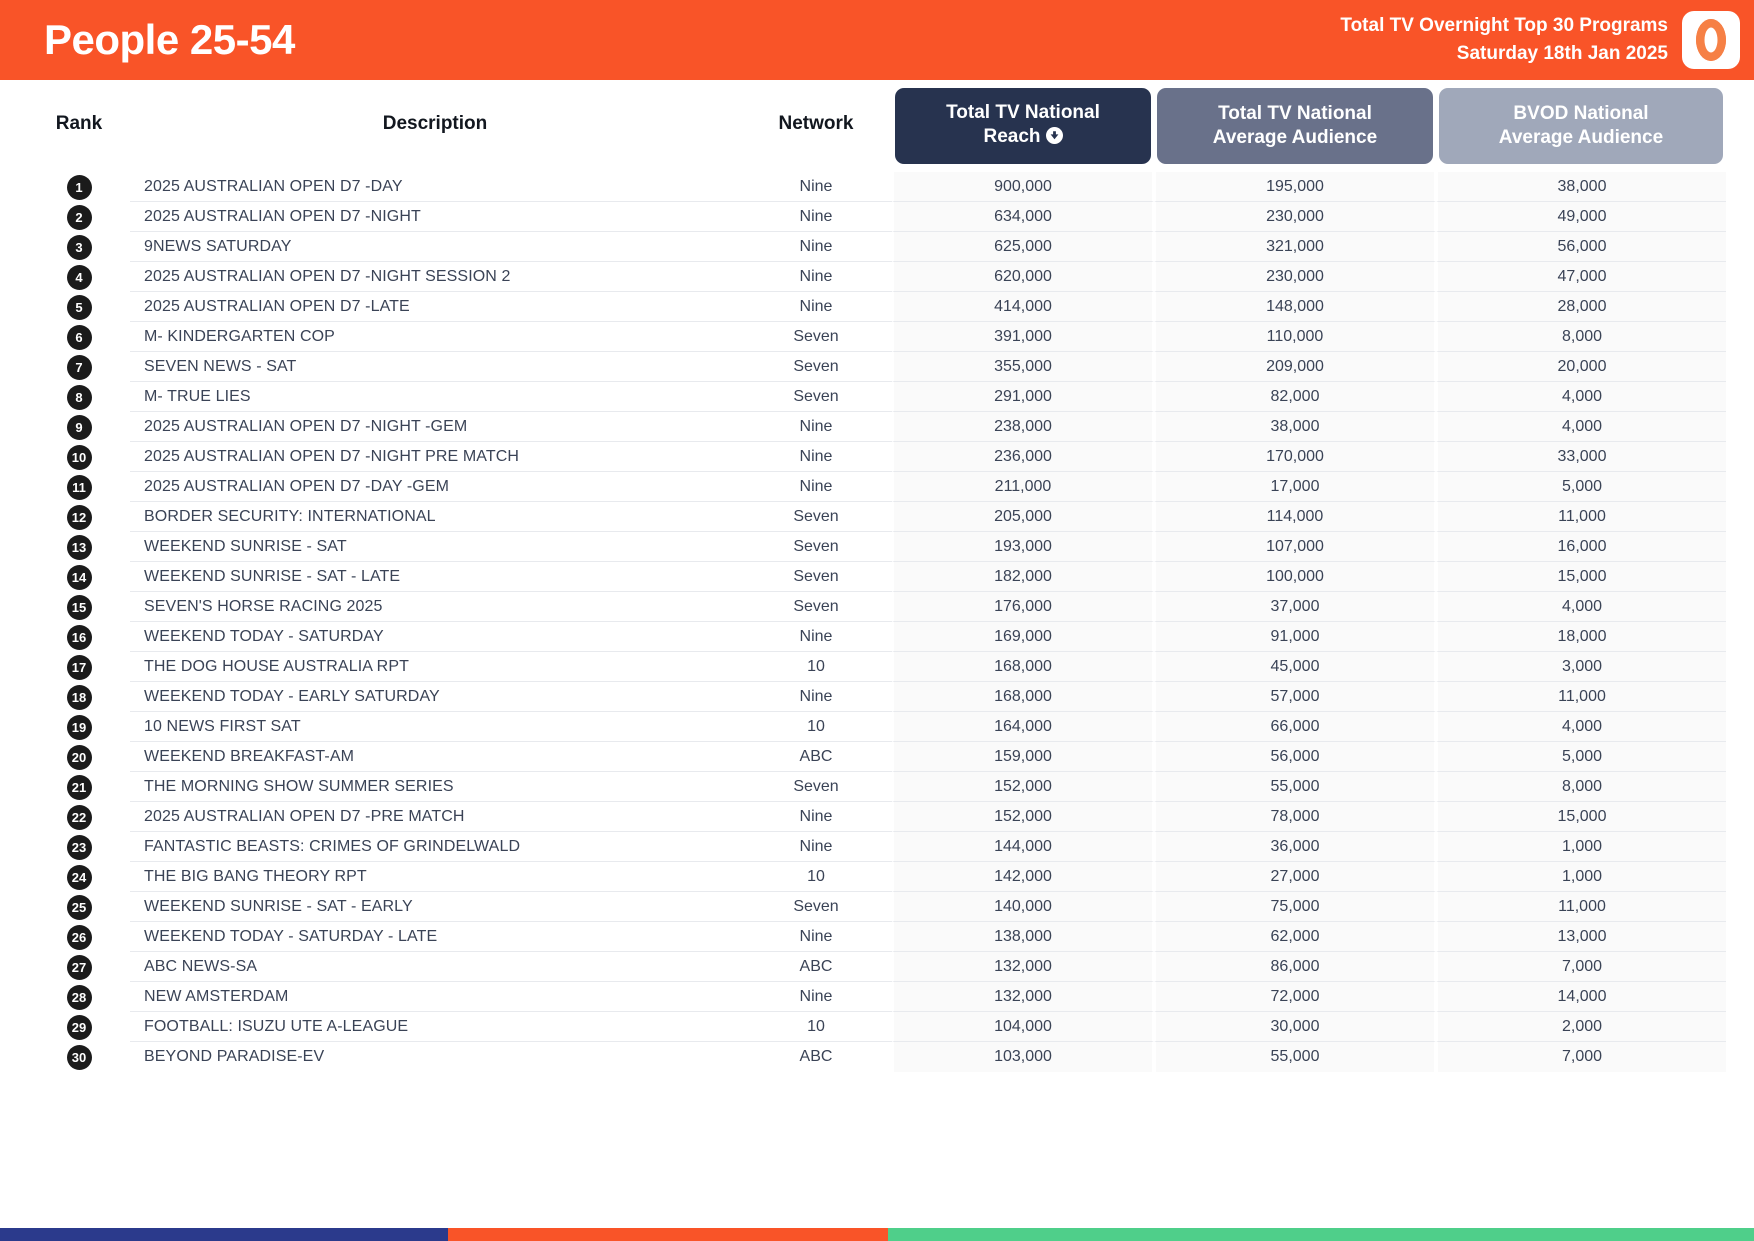  I want to click on column-header-description: Description, so click(435, 123).